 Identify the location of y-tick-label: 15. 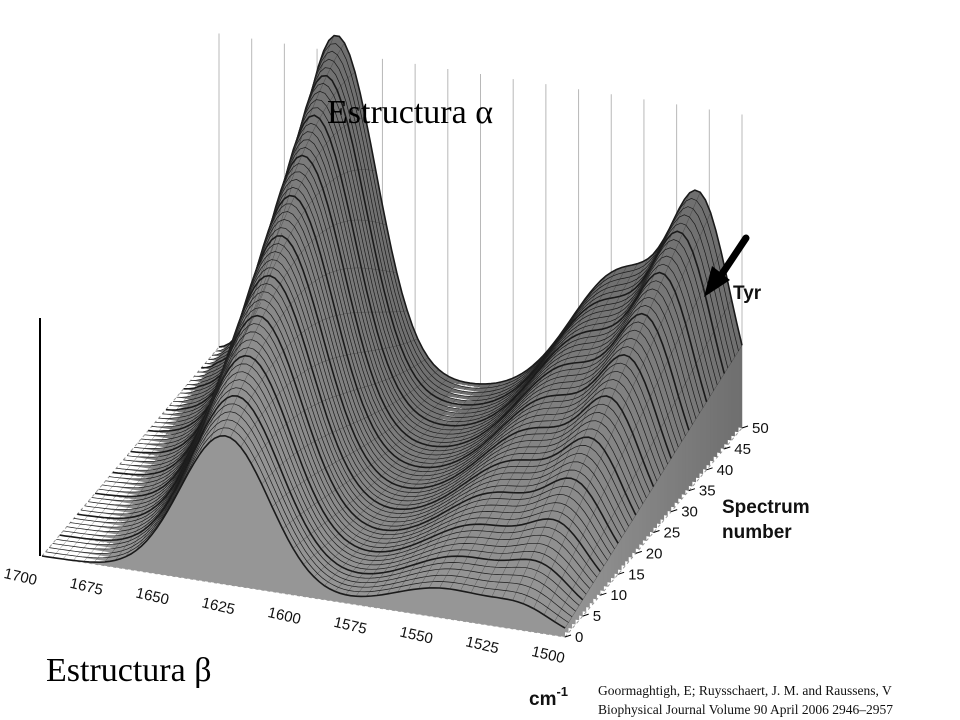
(636, 574).